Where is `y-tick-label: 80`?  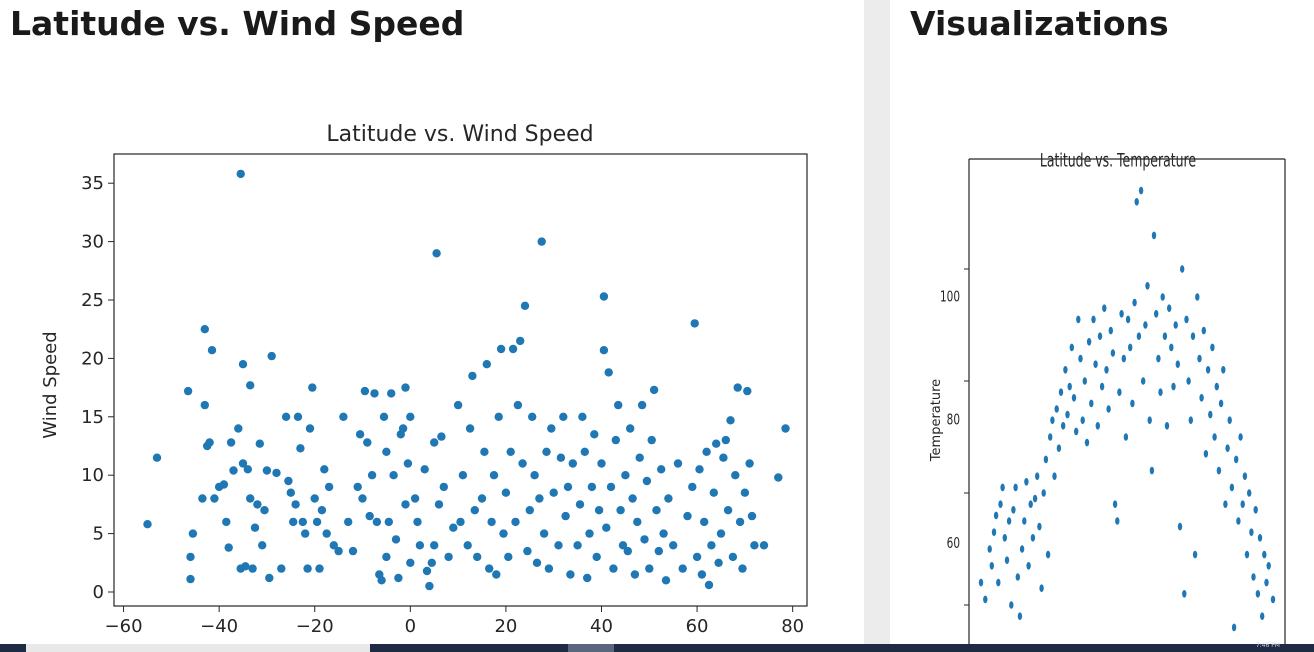 y-tick-label: 80 is located at coordinates (953, 421).